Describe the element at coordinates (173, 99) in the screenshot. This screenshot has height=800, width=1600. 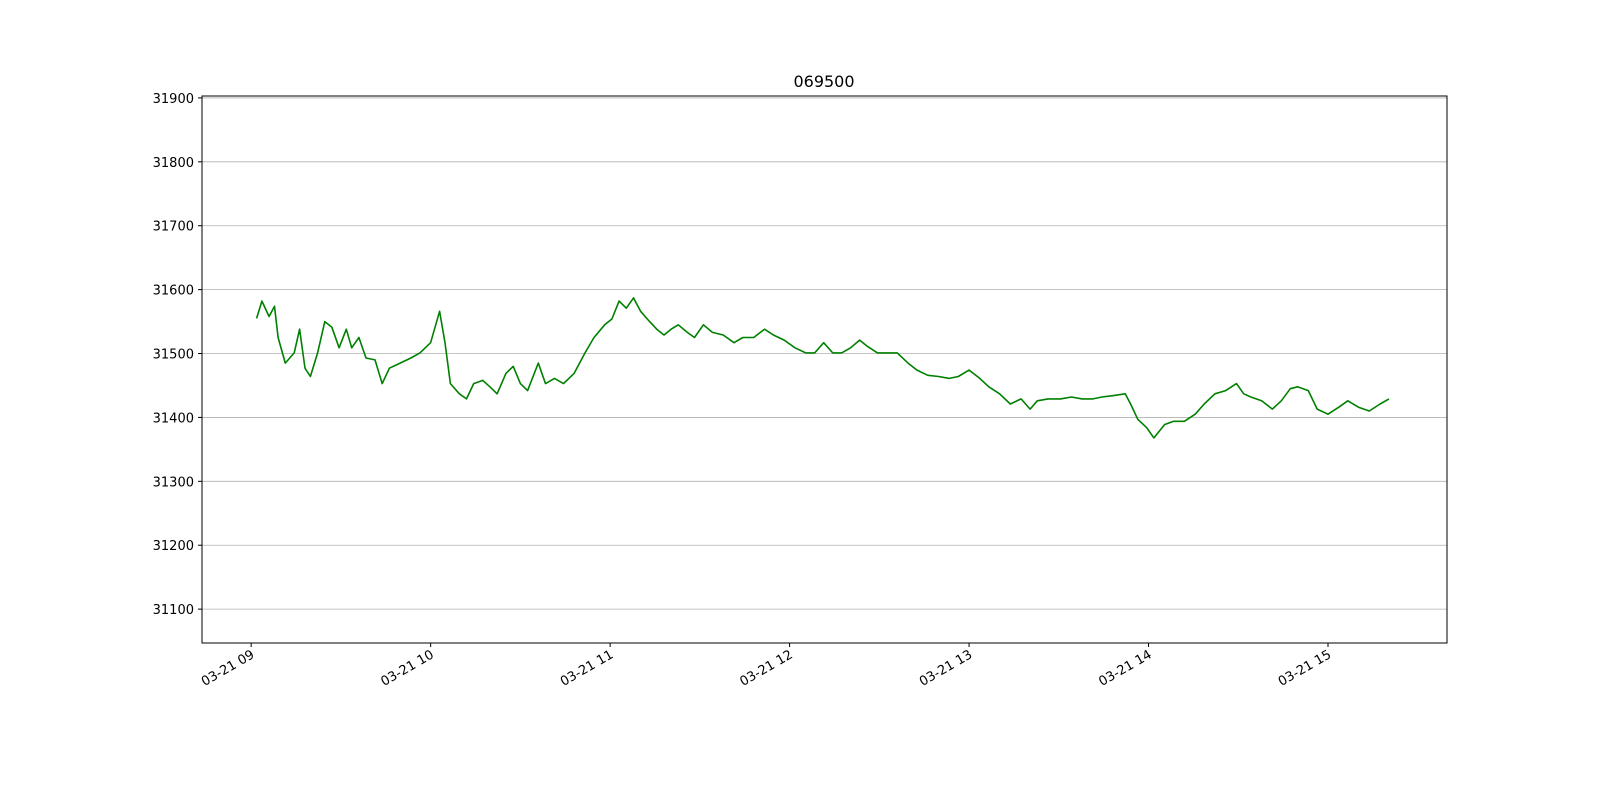
I see `y-tick-label: 31900` at that location.